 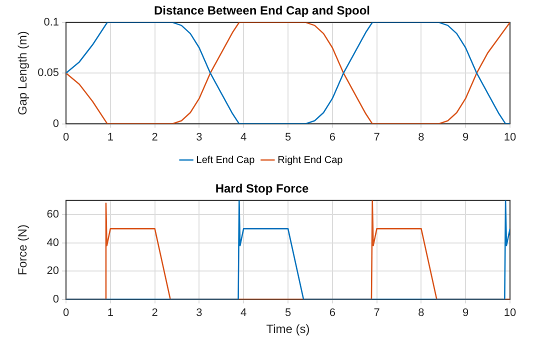 What do you see at coordinates (23, 73) in the screenshot?
I see `y-axis-title: Gap Length (m)` at bounding box center [23, 73].